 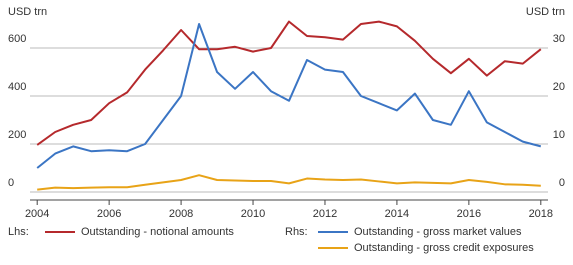 What do you see at coordinates (559, 135) in the screenshot?
I see `y2-tick-label: 10` at bounding box center [559, 135].